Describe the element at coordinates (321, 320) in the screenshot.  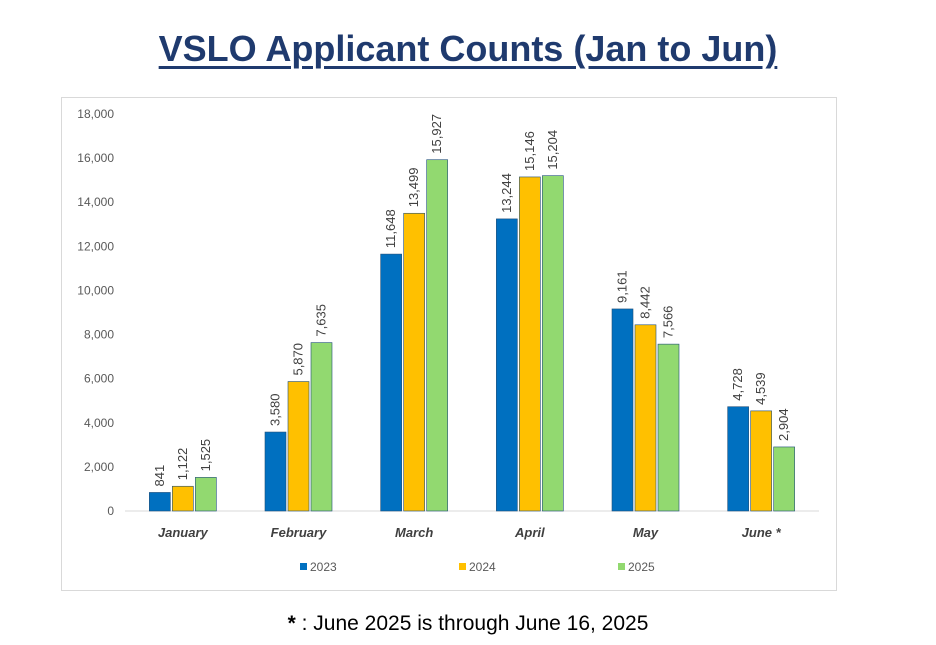
I see `data-label: 7,635` at that location.